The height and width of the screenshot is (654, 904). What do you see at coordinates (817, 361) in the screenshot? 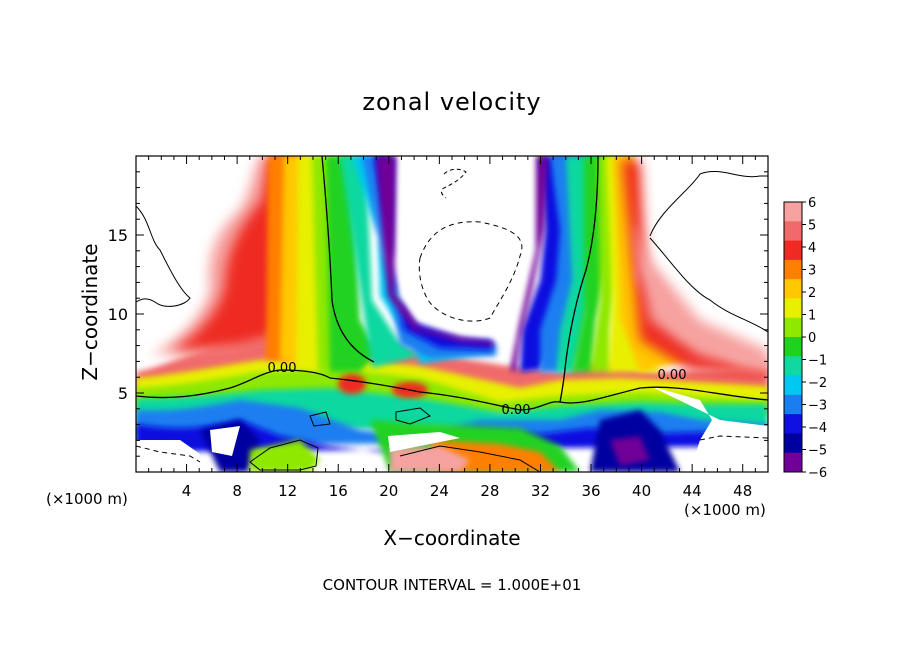
I see `colorbar-tick-label: −1` at bounding box center [817, 361].